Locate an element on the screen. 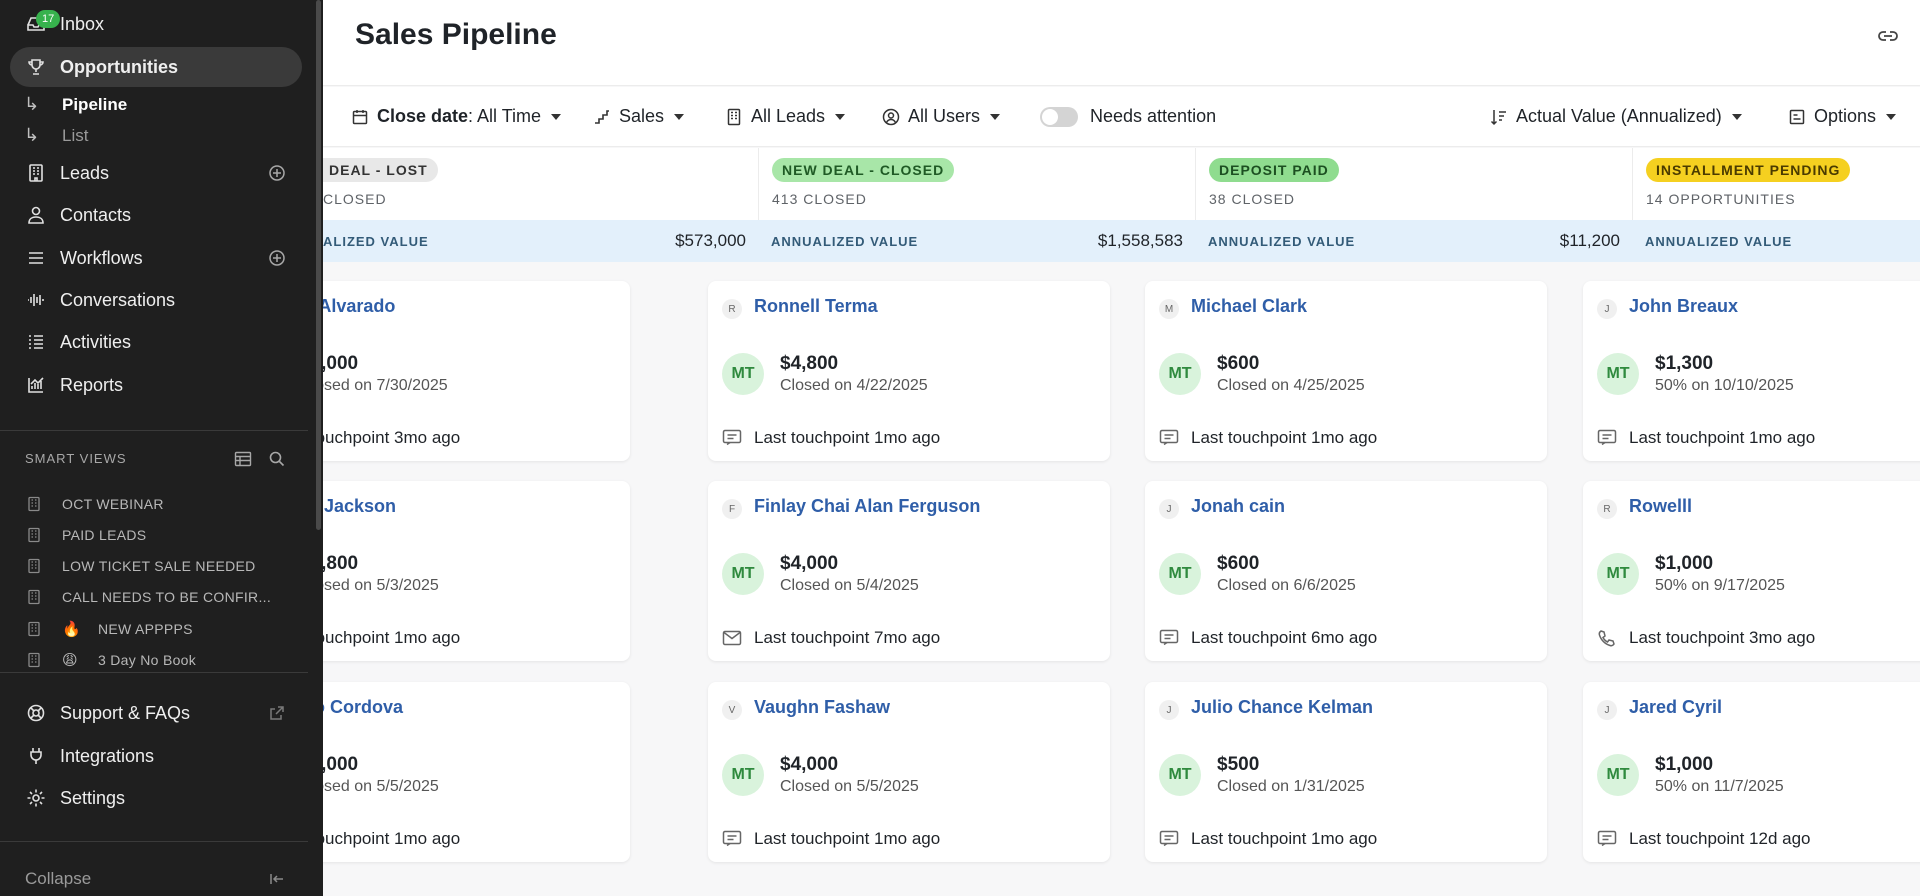 This screenshot has width=1920, height=896. sidebar-item-inbox: 17 Inbox is located at coordinates (156, 24).